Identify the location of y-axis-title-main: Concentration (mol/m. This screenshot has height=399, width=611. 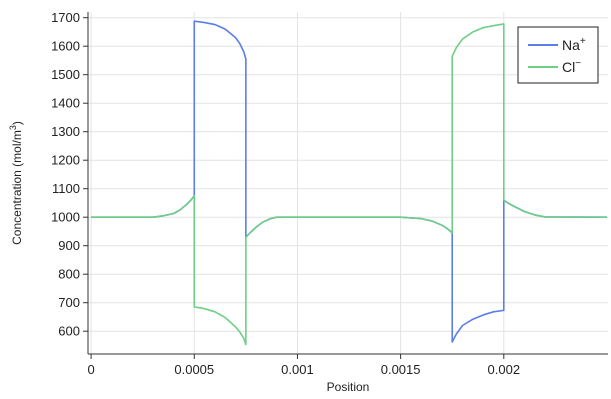
(17, 187).